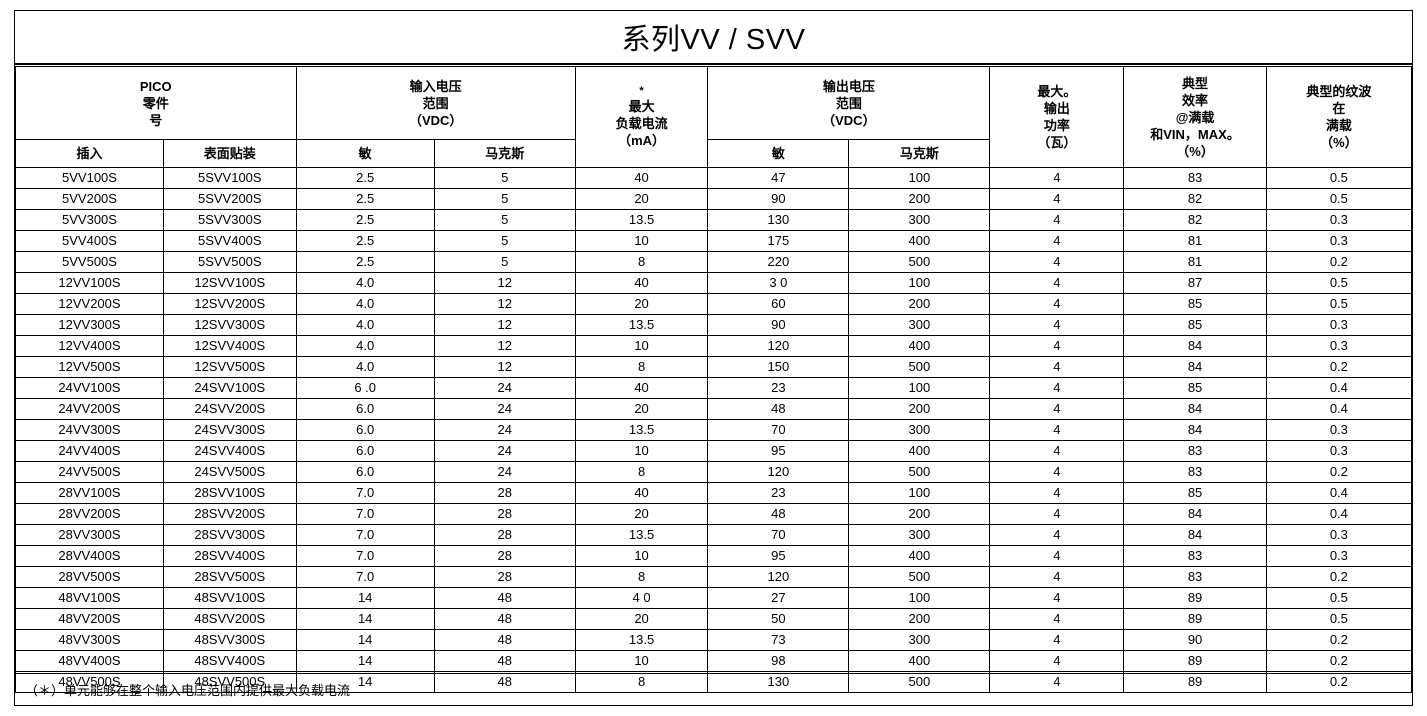 The width and height of the screenshot is (1427, 716). Describe the element at coordinates (156, 103) in the screenshot. I see `header-pico-part-number: PICO 零件 号` at that location.